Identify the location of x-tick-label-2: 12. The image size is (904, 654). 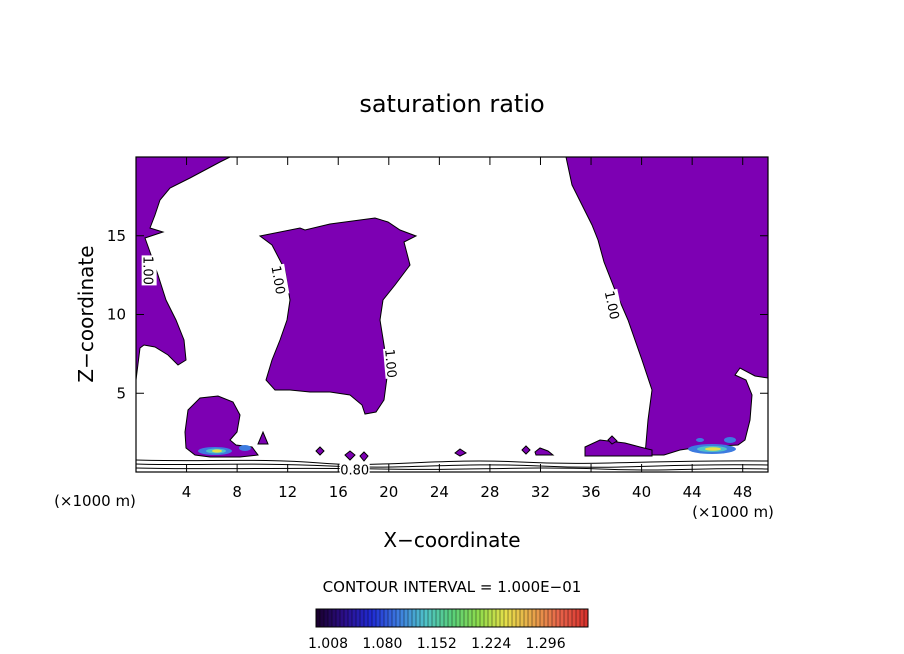
(287, 492).